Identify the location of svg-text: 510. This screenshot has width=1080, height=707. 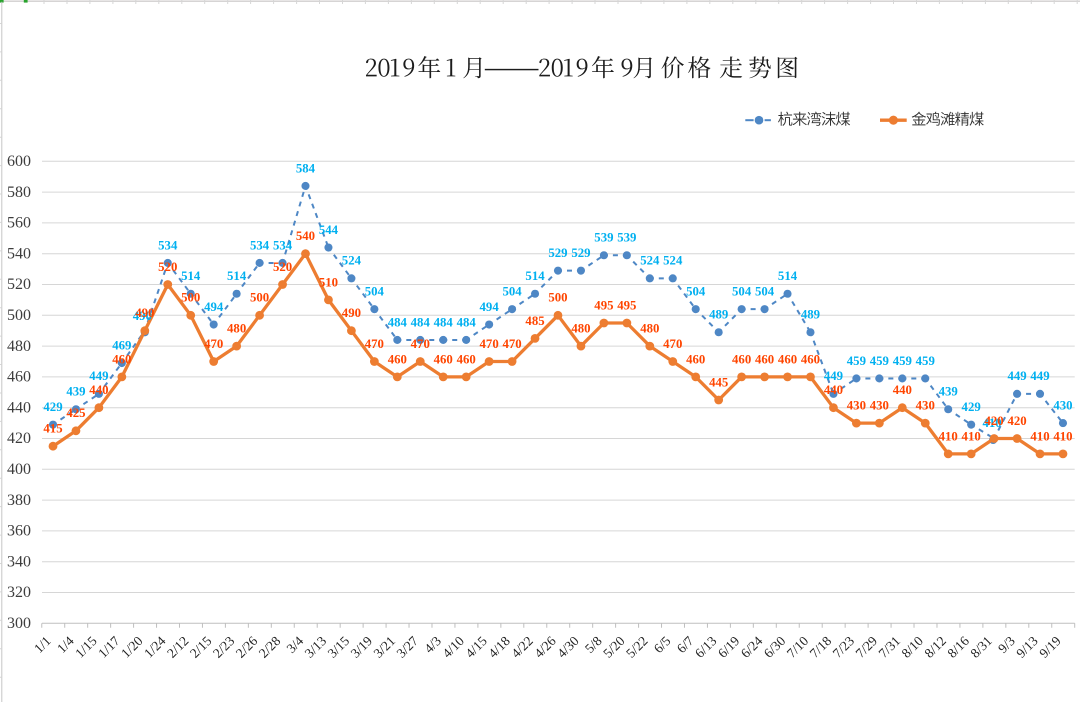
(328, 282).